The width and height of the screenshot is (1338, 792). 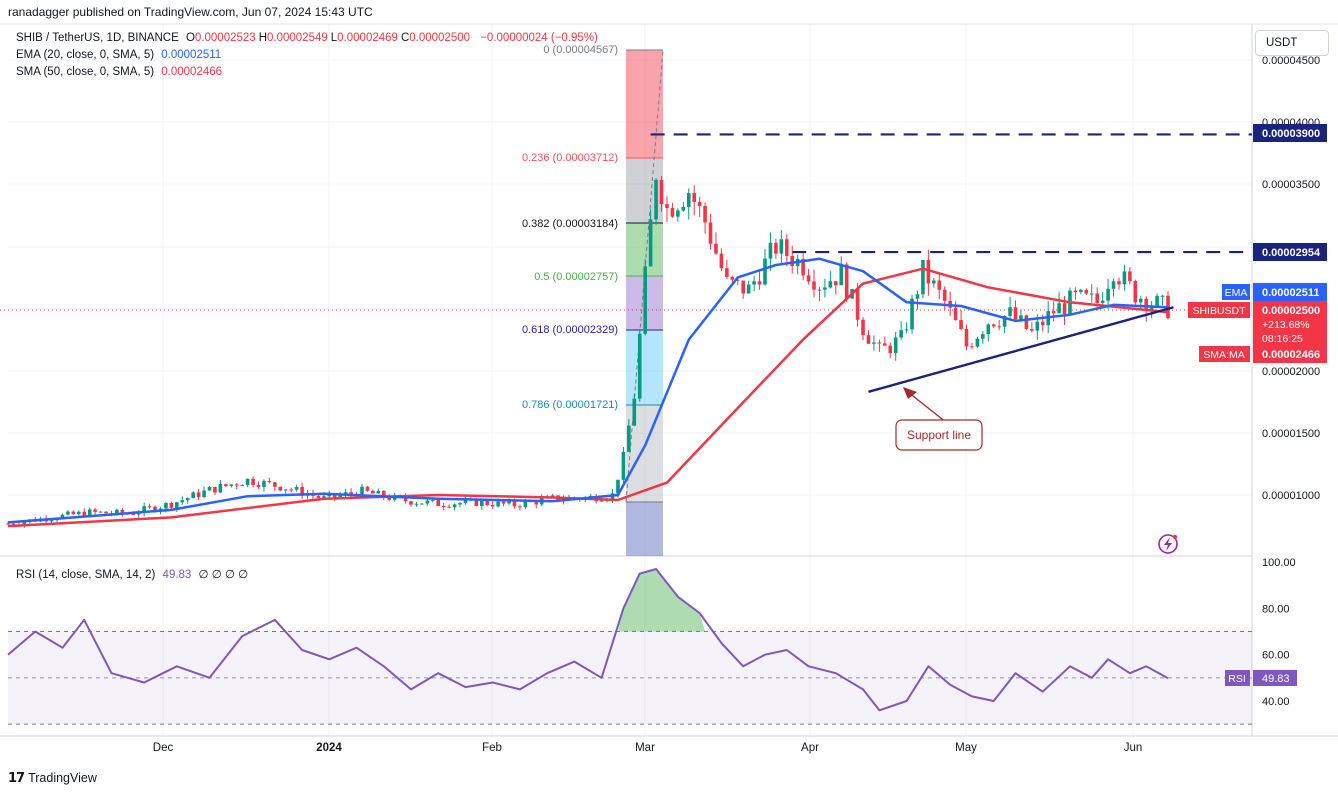 I want to click on rsi-axis-tick: 100.00, so click(x=1279, y=563).